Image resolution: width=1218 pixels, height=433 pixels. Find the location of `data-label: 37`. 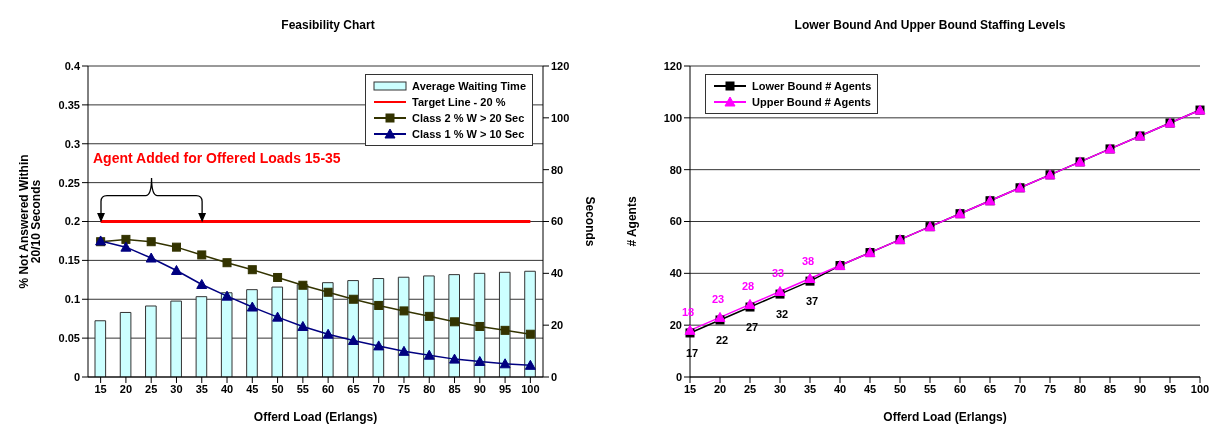

data-label: 37 is located at coordinates (812, 301).